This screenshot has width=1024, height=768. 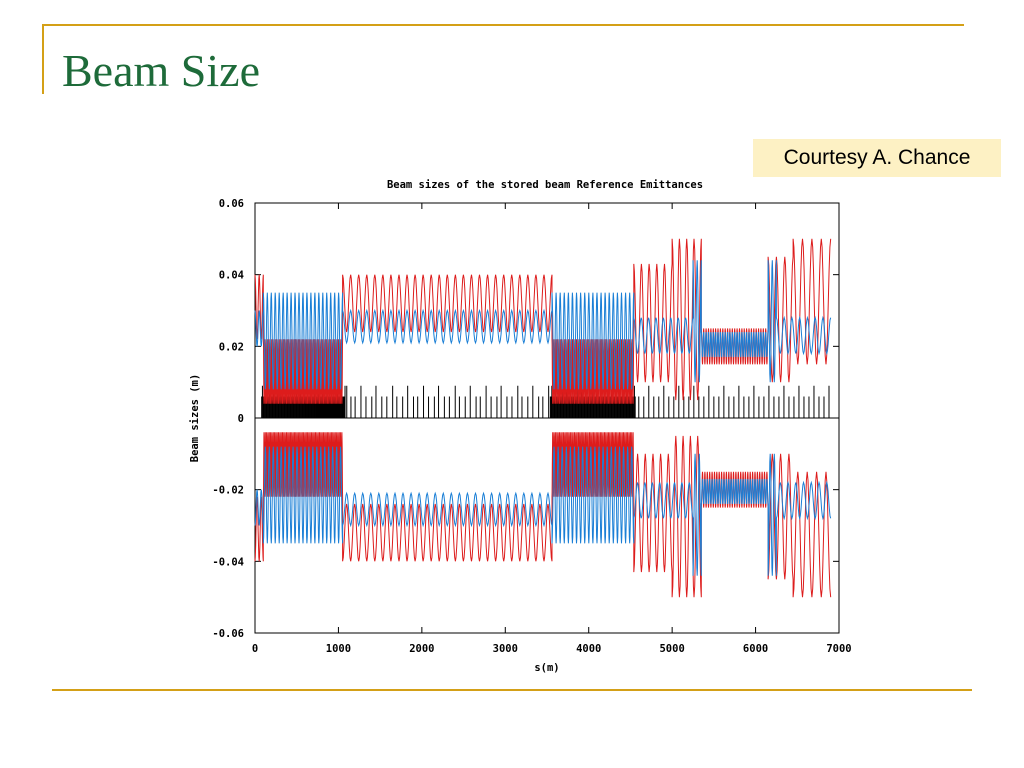 What do you see at coordinates (231, 347) in the screenshot?
I see `y-tick-label: 0.02` at bounding box center [231, 347].